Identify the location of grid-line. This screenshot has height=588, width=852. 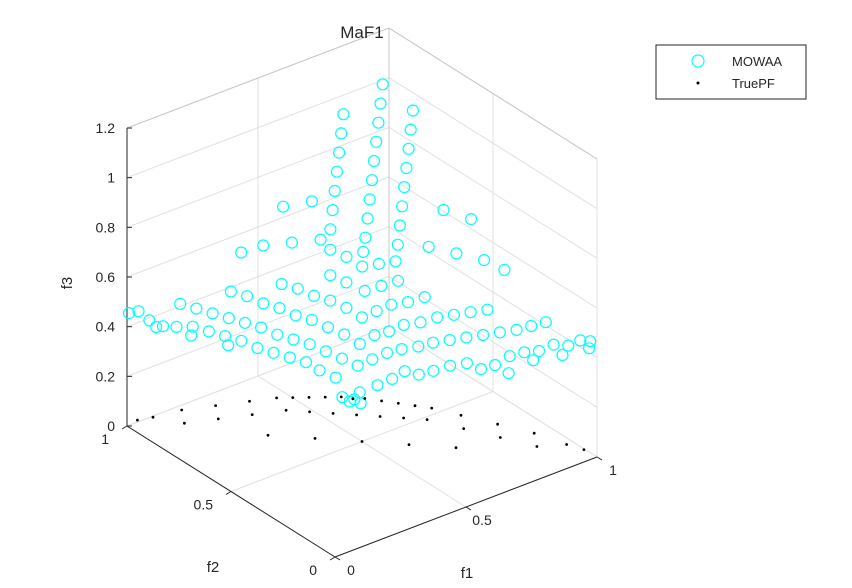
(258, 376).